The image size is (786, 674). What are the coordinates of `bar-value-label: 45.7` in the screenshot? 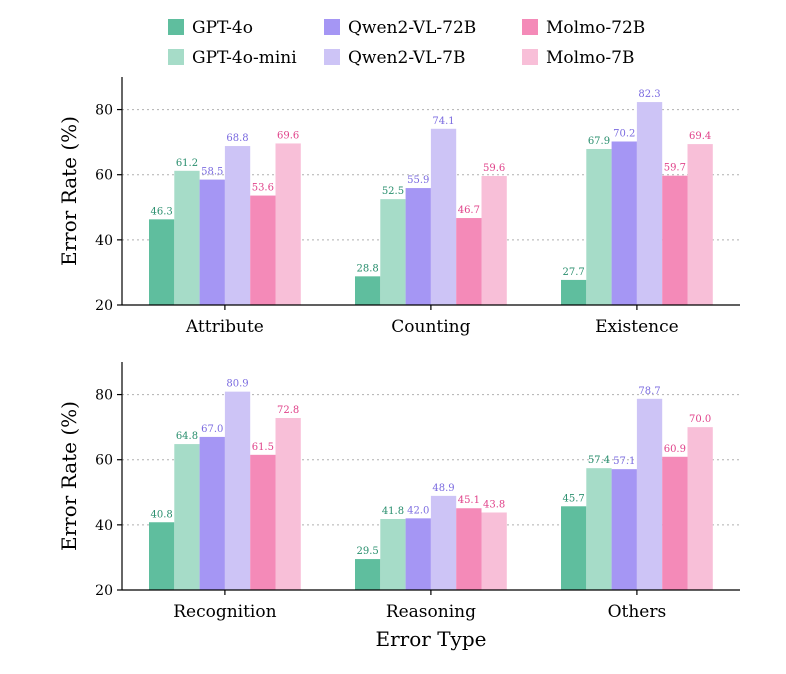 It's located at (574, 498).